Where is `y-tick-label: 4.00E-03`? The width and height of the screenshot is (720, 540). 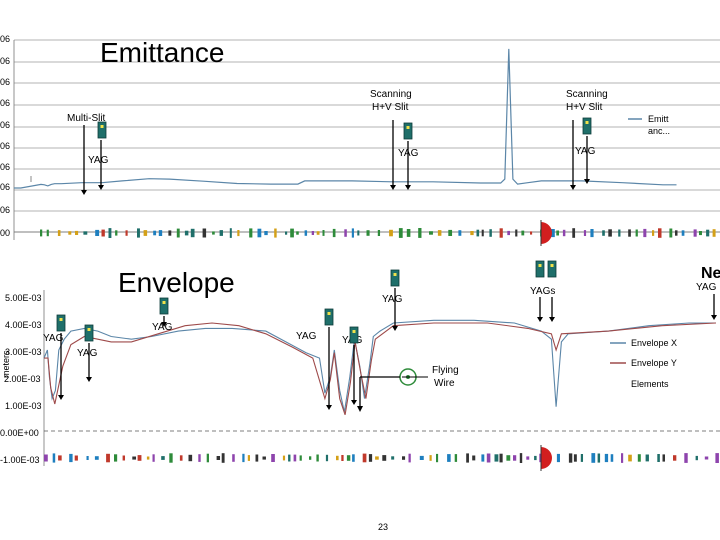
y-tick-label: 4.00E-03 is located at coordinates (23, 325).